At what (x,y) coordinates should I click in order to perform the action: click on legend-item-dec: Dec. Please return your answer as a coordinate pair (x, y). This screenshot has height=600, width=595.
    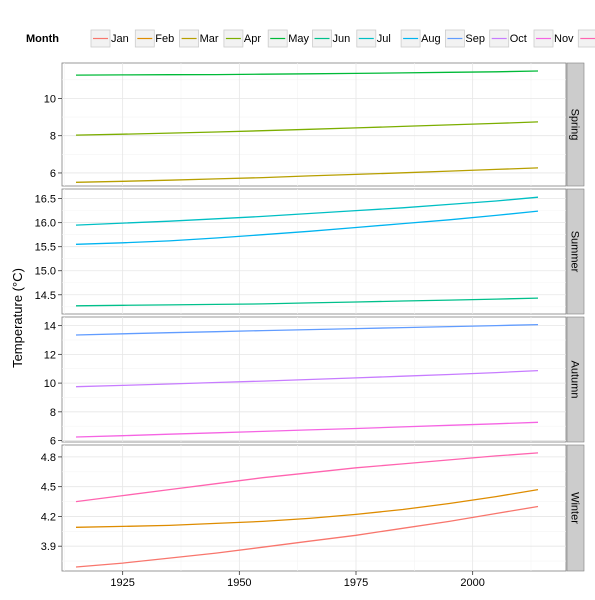
    Looking at the image, I should click on (586, 38).